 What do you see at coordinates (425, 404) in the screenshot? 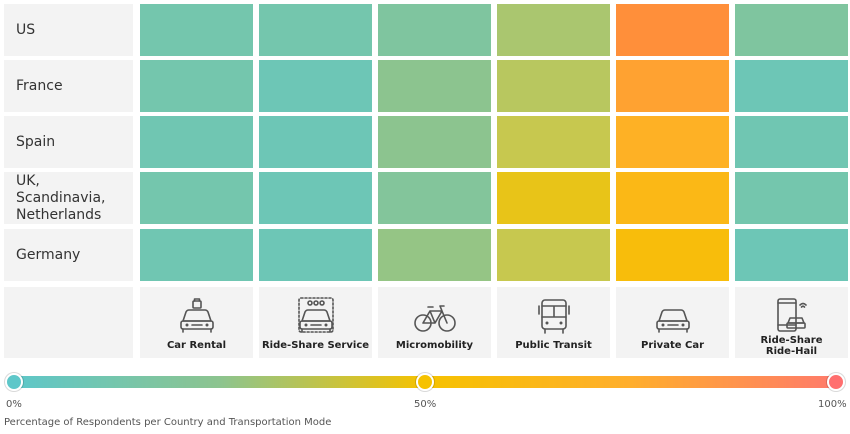
I see `scale-tick-label: 50%` at bounding box center [425, 404].